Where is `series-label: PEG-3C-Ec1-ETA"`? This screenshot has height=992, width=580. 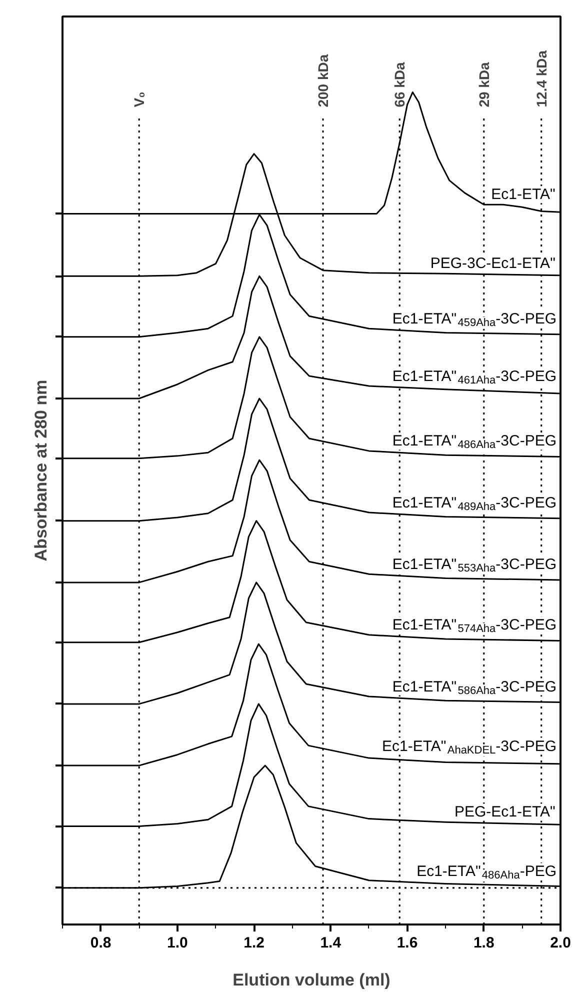
series-label: PEG-3C-Ec1-ETA" is located at coordinates (493, 263).